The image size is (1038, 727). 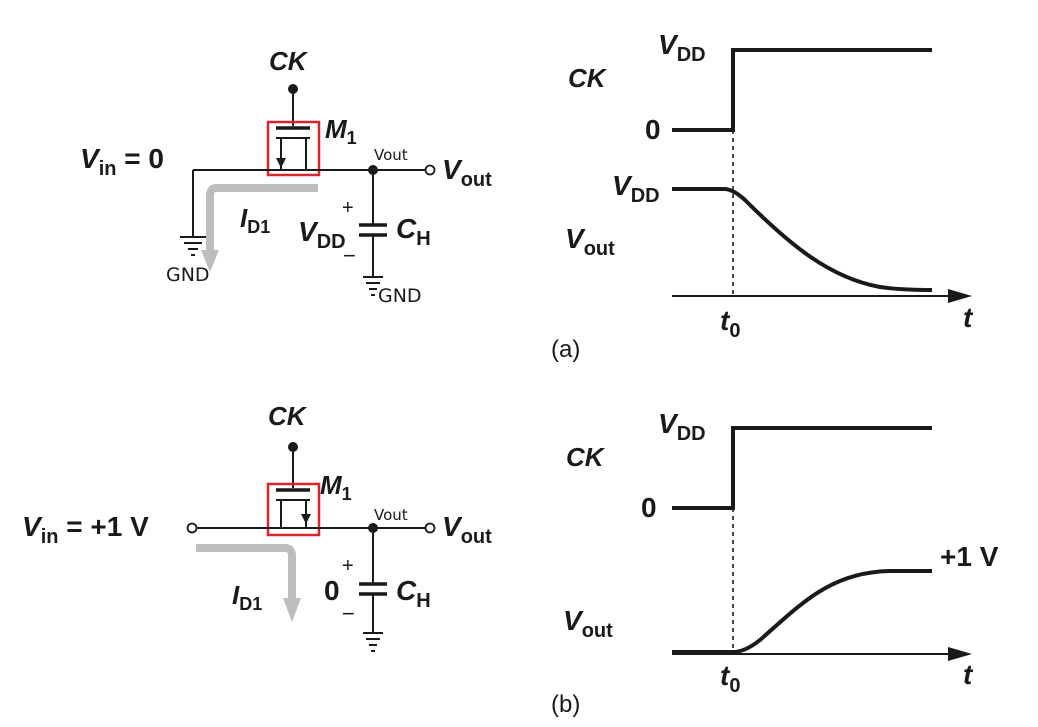 I want to click on gnd-left-label: GND, so click(x=188, y=275).